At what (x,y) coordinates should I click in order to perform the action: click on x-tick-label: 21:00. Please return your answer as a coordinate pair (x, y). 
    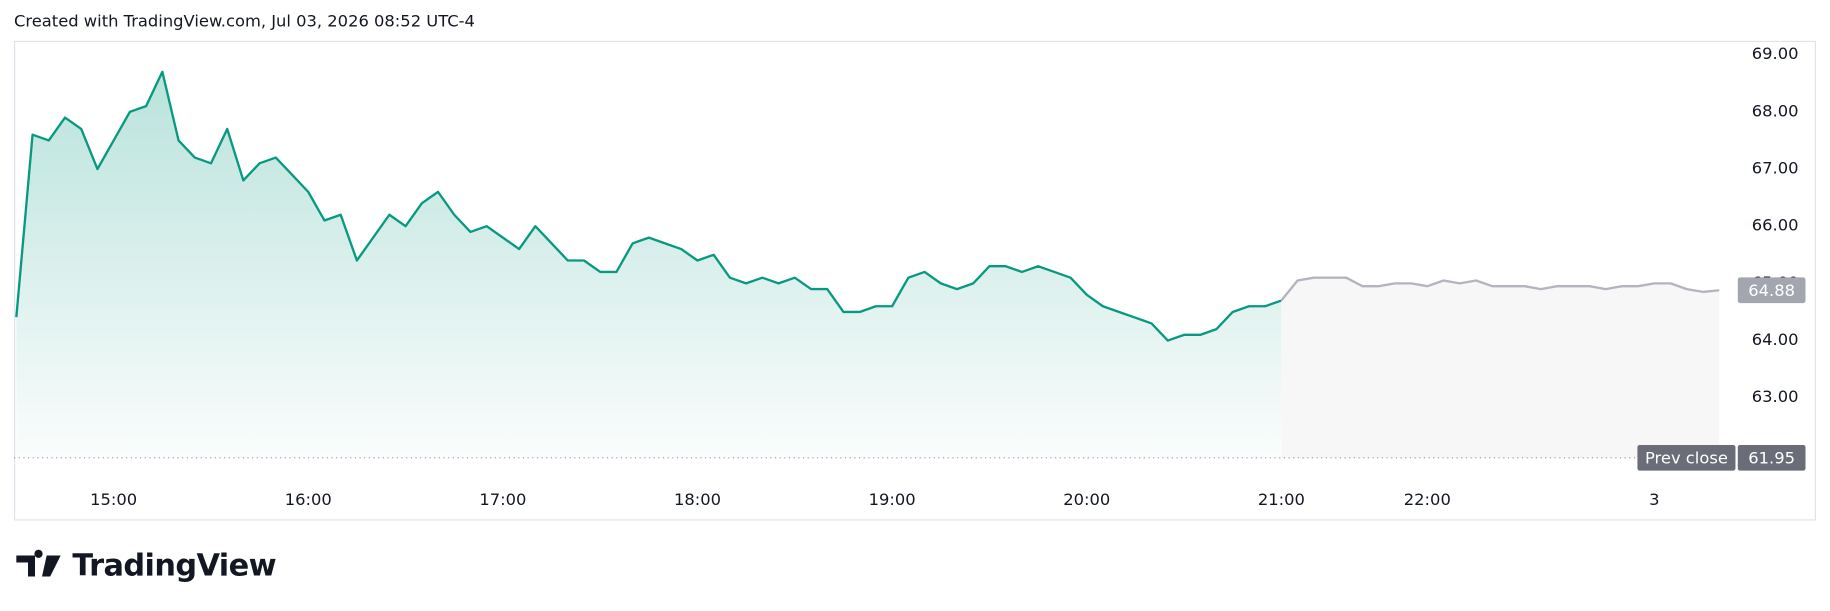
    Looking at the image, I should click on (1281, 499).